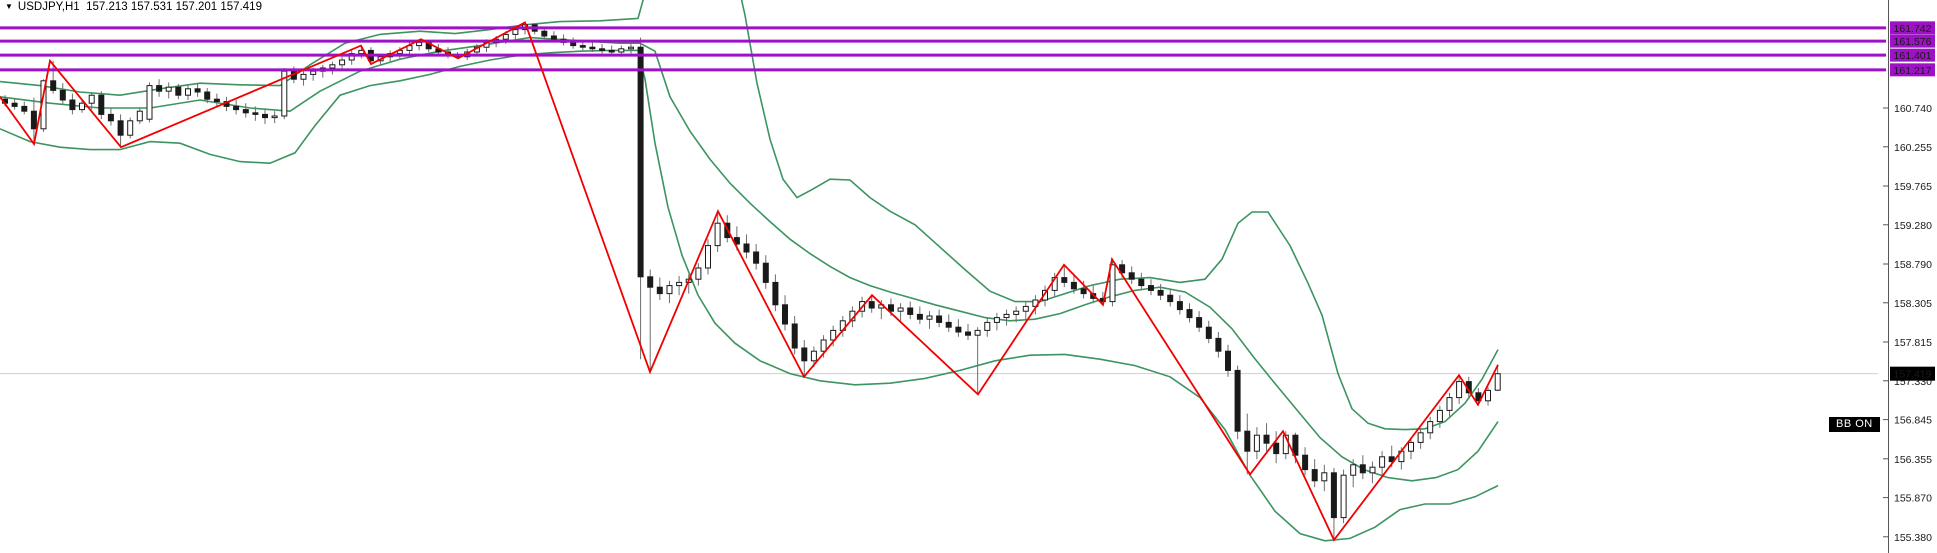 The width and height of the screenshot is (1937, 553). What do you see at coordinates (1913, 56) in the screenshot?
I see `svg-text: 161.401` at bounding box center [1913, 56].